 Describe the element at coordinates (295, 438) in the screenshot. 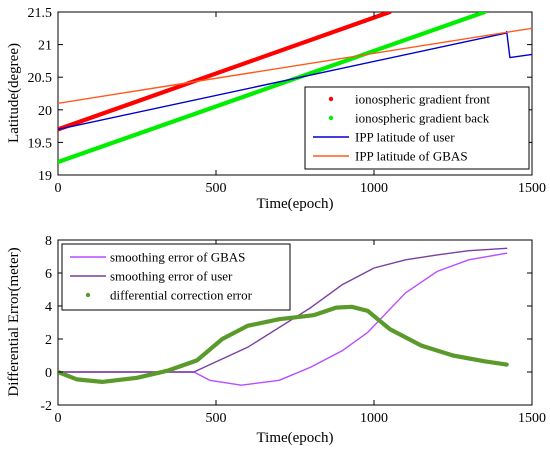

I see `bottom-x-axis-label: Time(epoch)` at that location.